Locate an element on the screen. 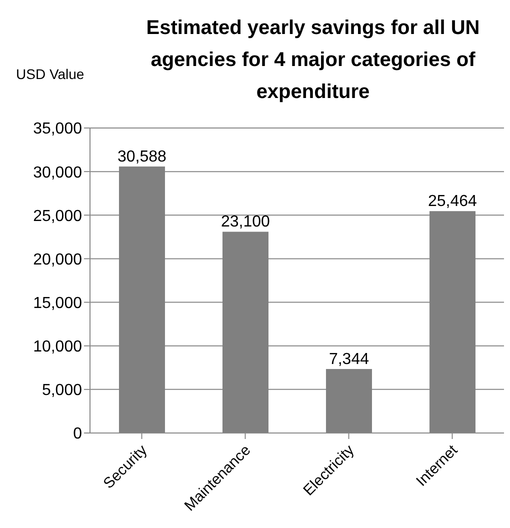  y-tick-label: 20,000 is located at coordinates (57, 259).